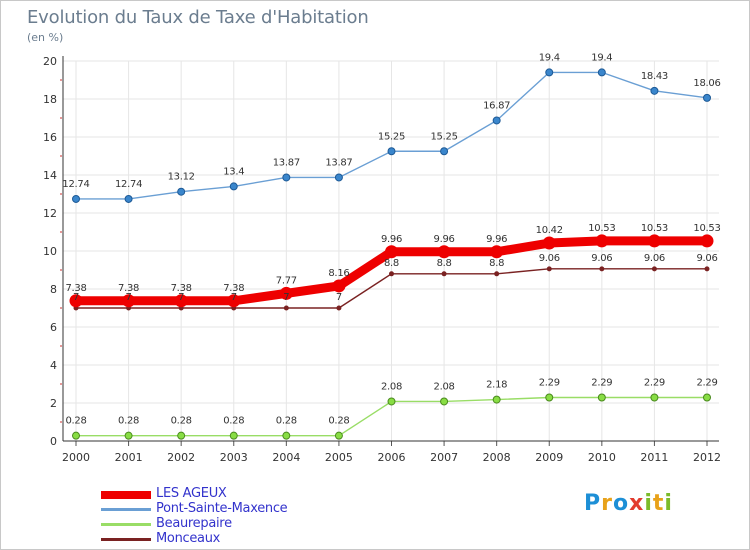 The image size is (750, 550). I want to click on x-tick-label: 2012, so click(707, 457).